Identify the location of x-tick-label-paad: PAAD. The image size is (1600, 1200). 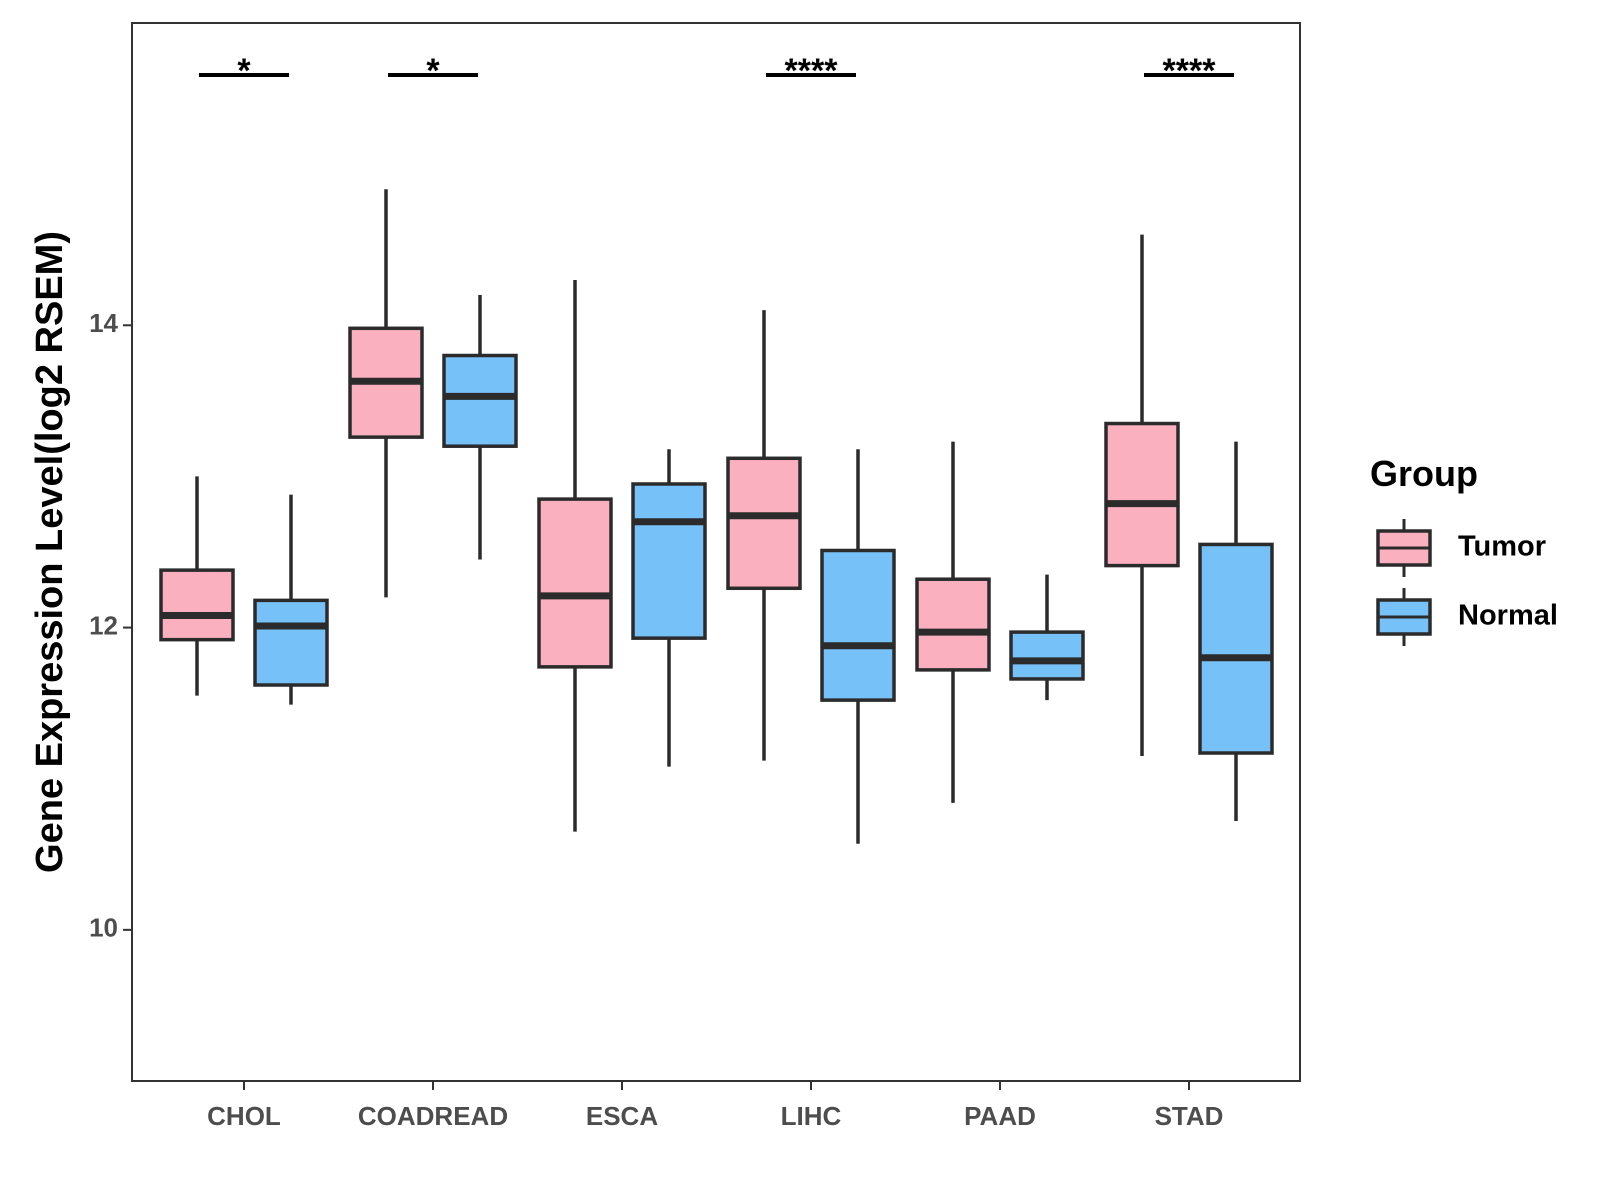
(1000, 1116).